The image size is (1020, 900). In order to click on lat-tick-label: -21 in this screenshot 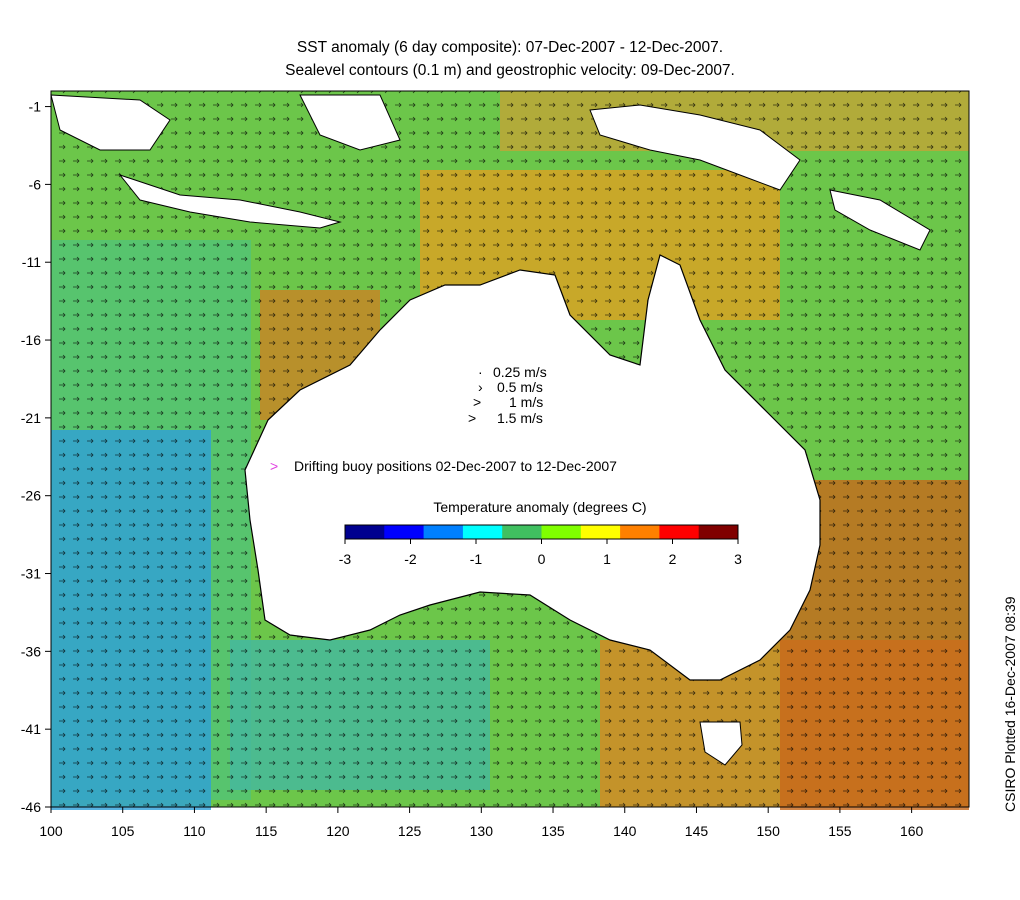, I will do `click(31, 418)`.